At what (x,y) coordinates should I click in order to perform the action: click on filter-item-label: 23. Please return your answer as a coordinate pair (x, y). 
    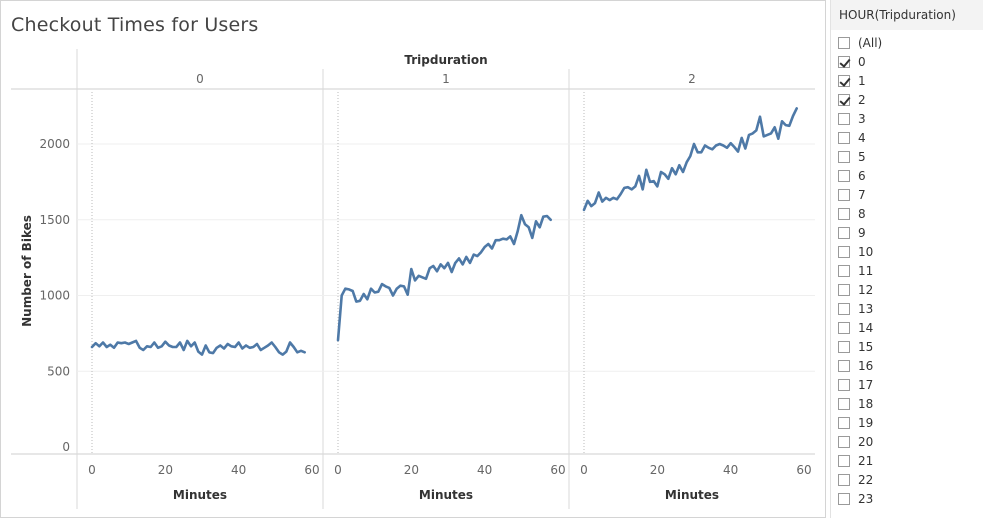
    Looking at the image, I should click on (866, 498).